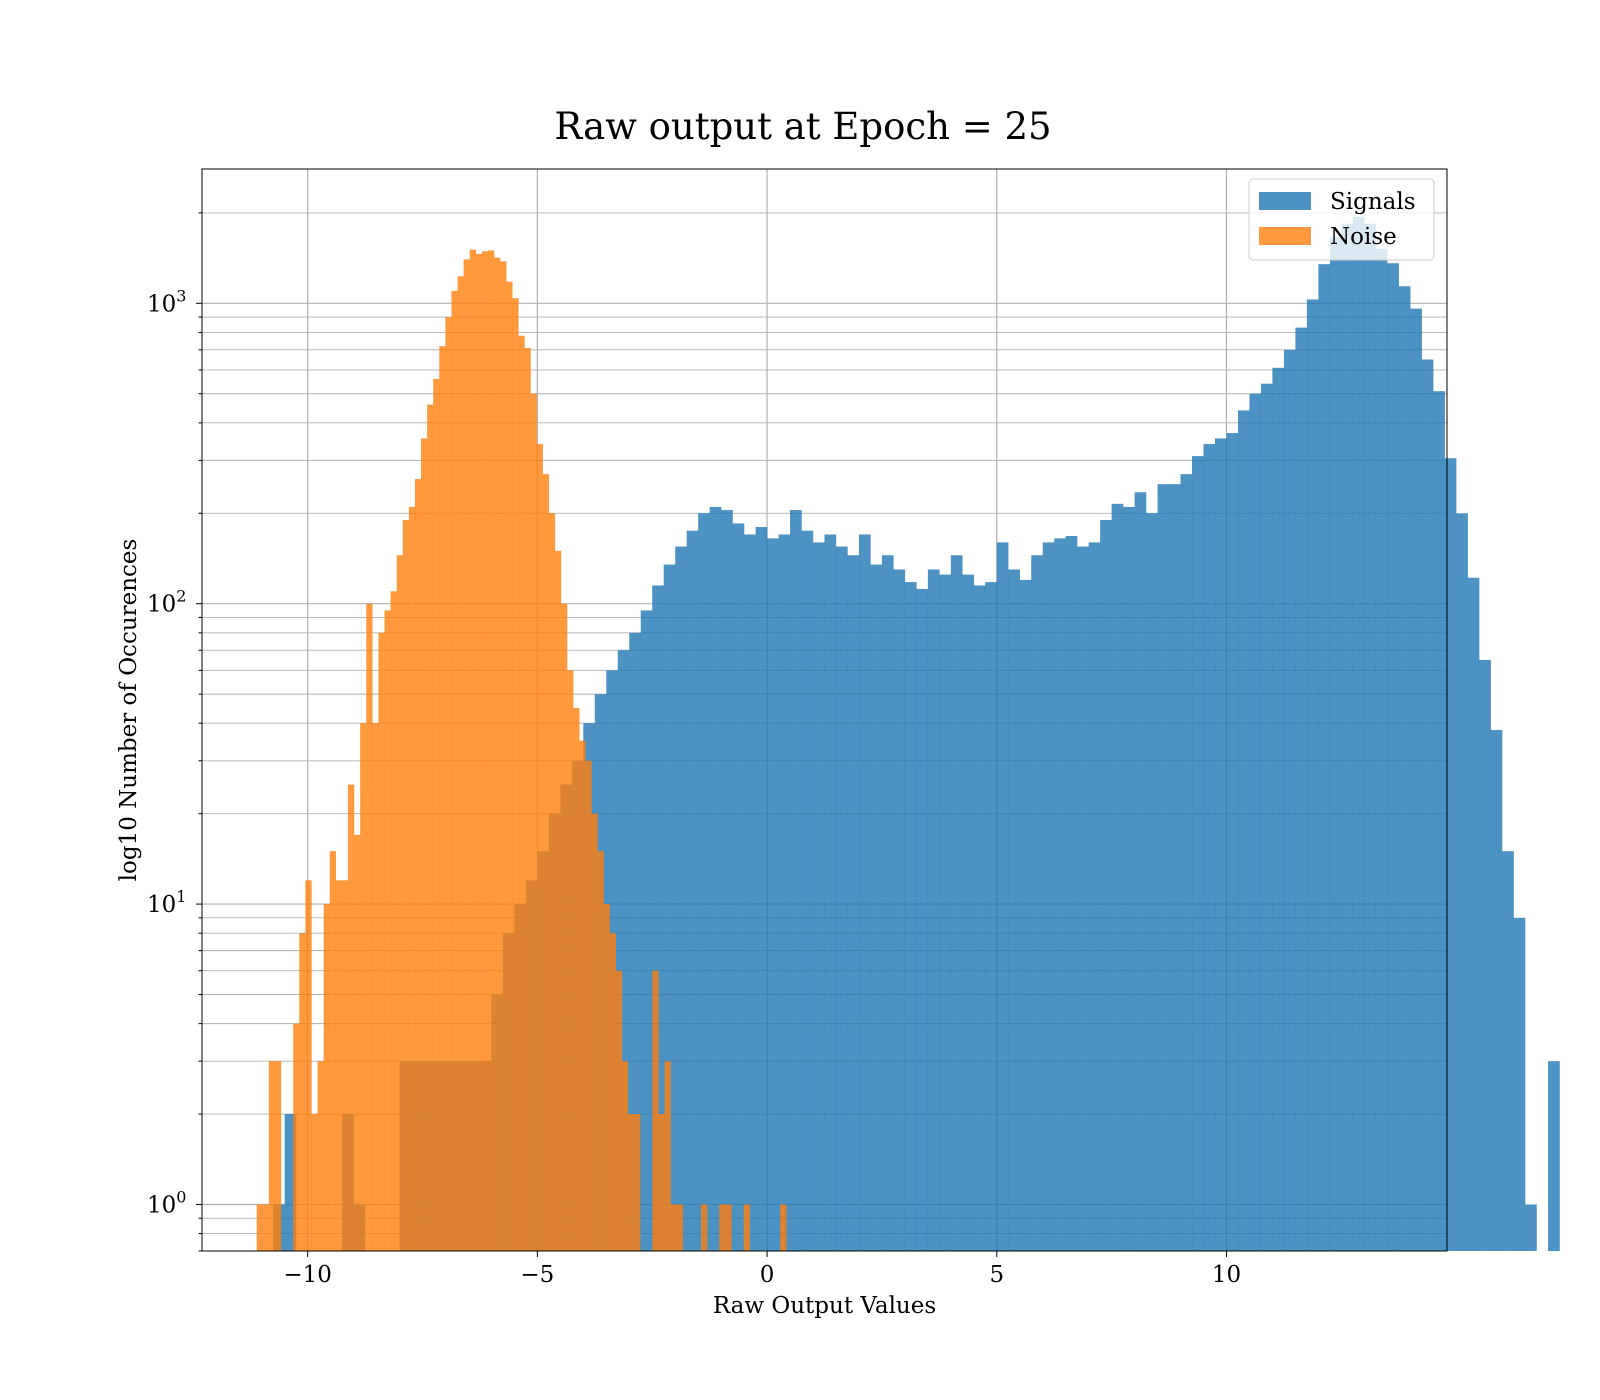  Describe the element at coordinates (181, 295) in the screenshot. I see `y-tick-exponent: 3` at that location.